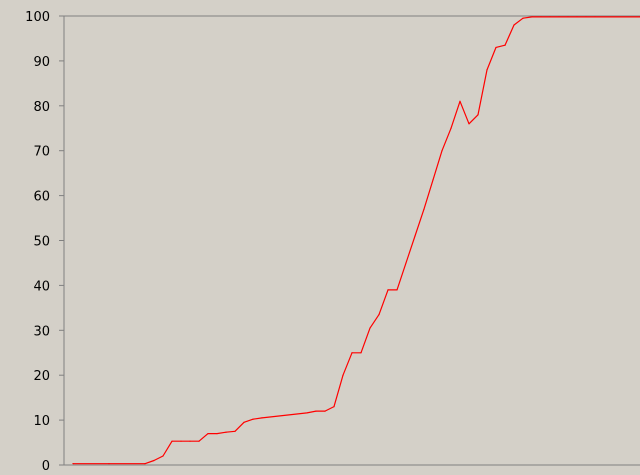 The height and width of the screenshot is (475, 640). What do you see at coordinates (46, 465) in the screenshot?
I see `y-tick-label: 0` at bounding box center [46, 465].